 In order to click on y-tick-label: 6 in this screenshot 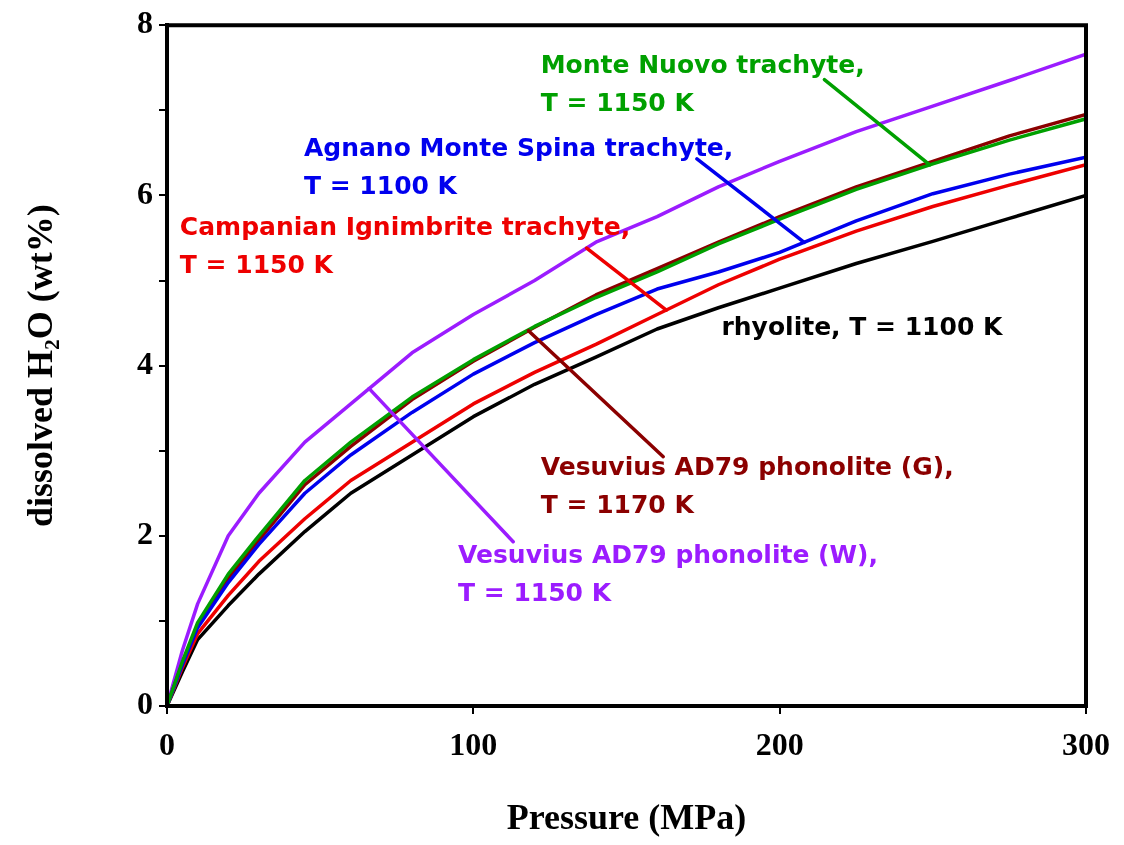, I will do `click(145, 192)`.